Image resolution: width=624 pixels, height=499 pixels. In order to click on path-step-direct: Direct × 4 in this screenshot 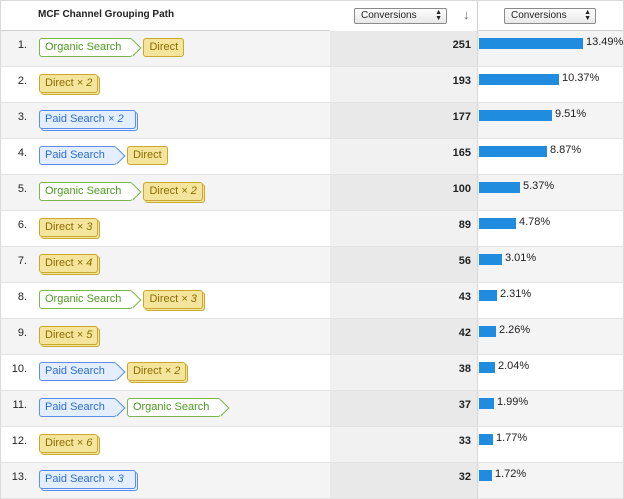, I will do `click(69, 263)`.